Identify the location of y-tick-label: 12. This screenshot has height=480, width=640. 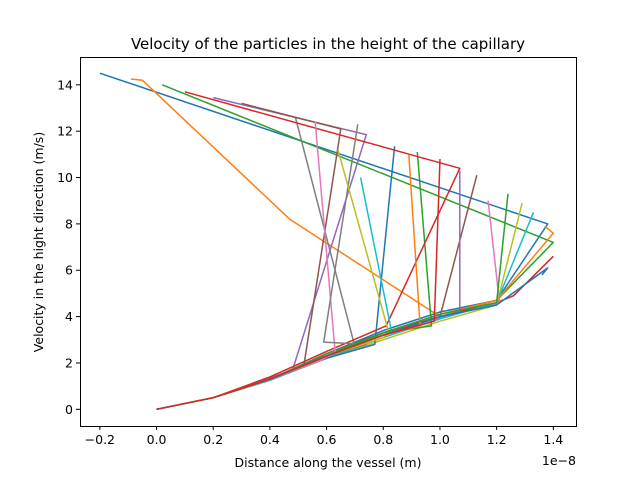
(65, 131).